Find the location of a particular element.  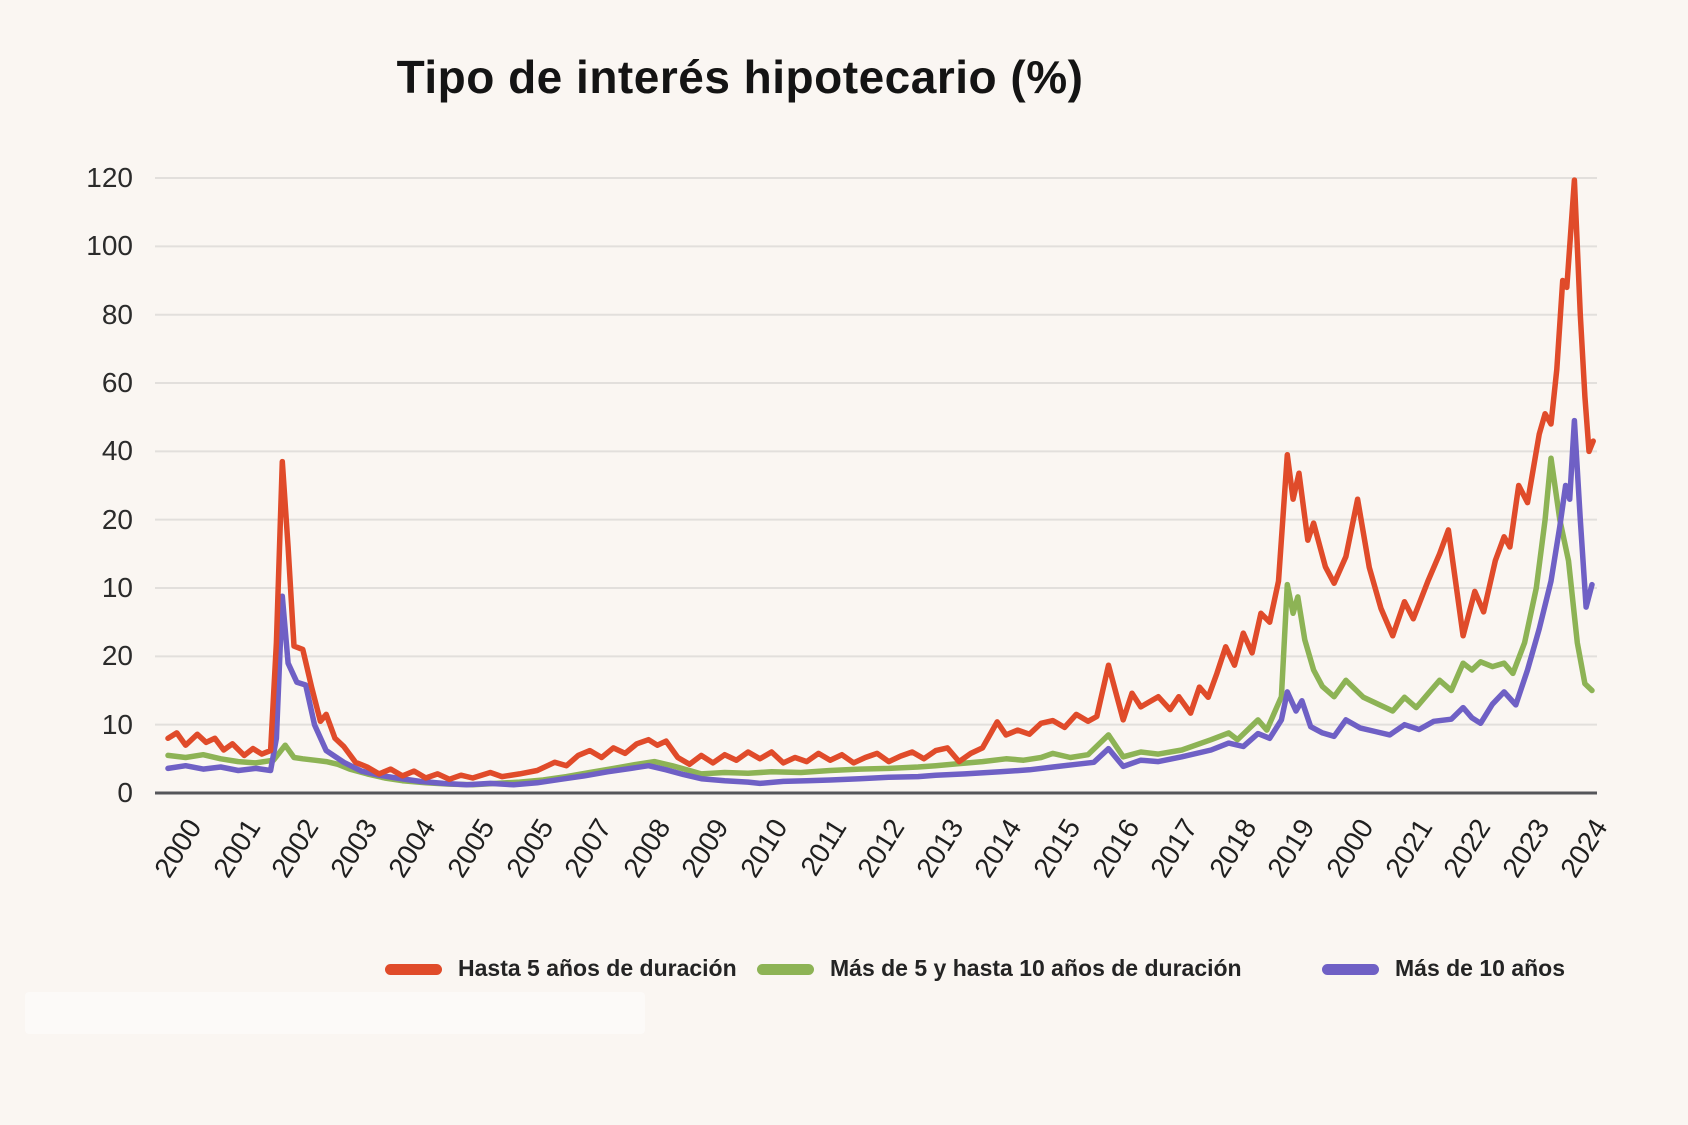

footer-shade is located at coordinates (335, 1013).